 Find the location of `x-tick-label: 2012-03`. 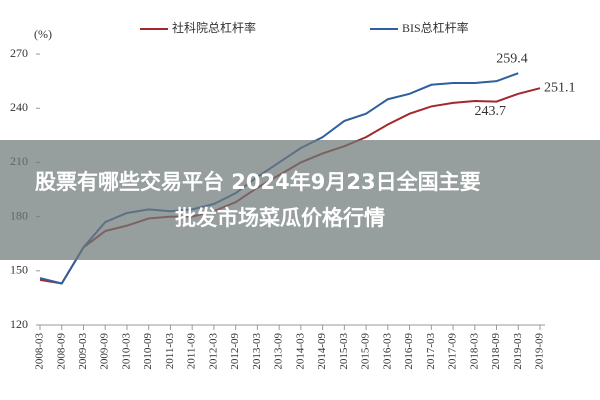

x-tick-label: 2012-03 is located at coordinates (213, 351).